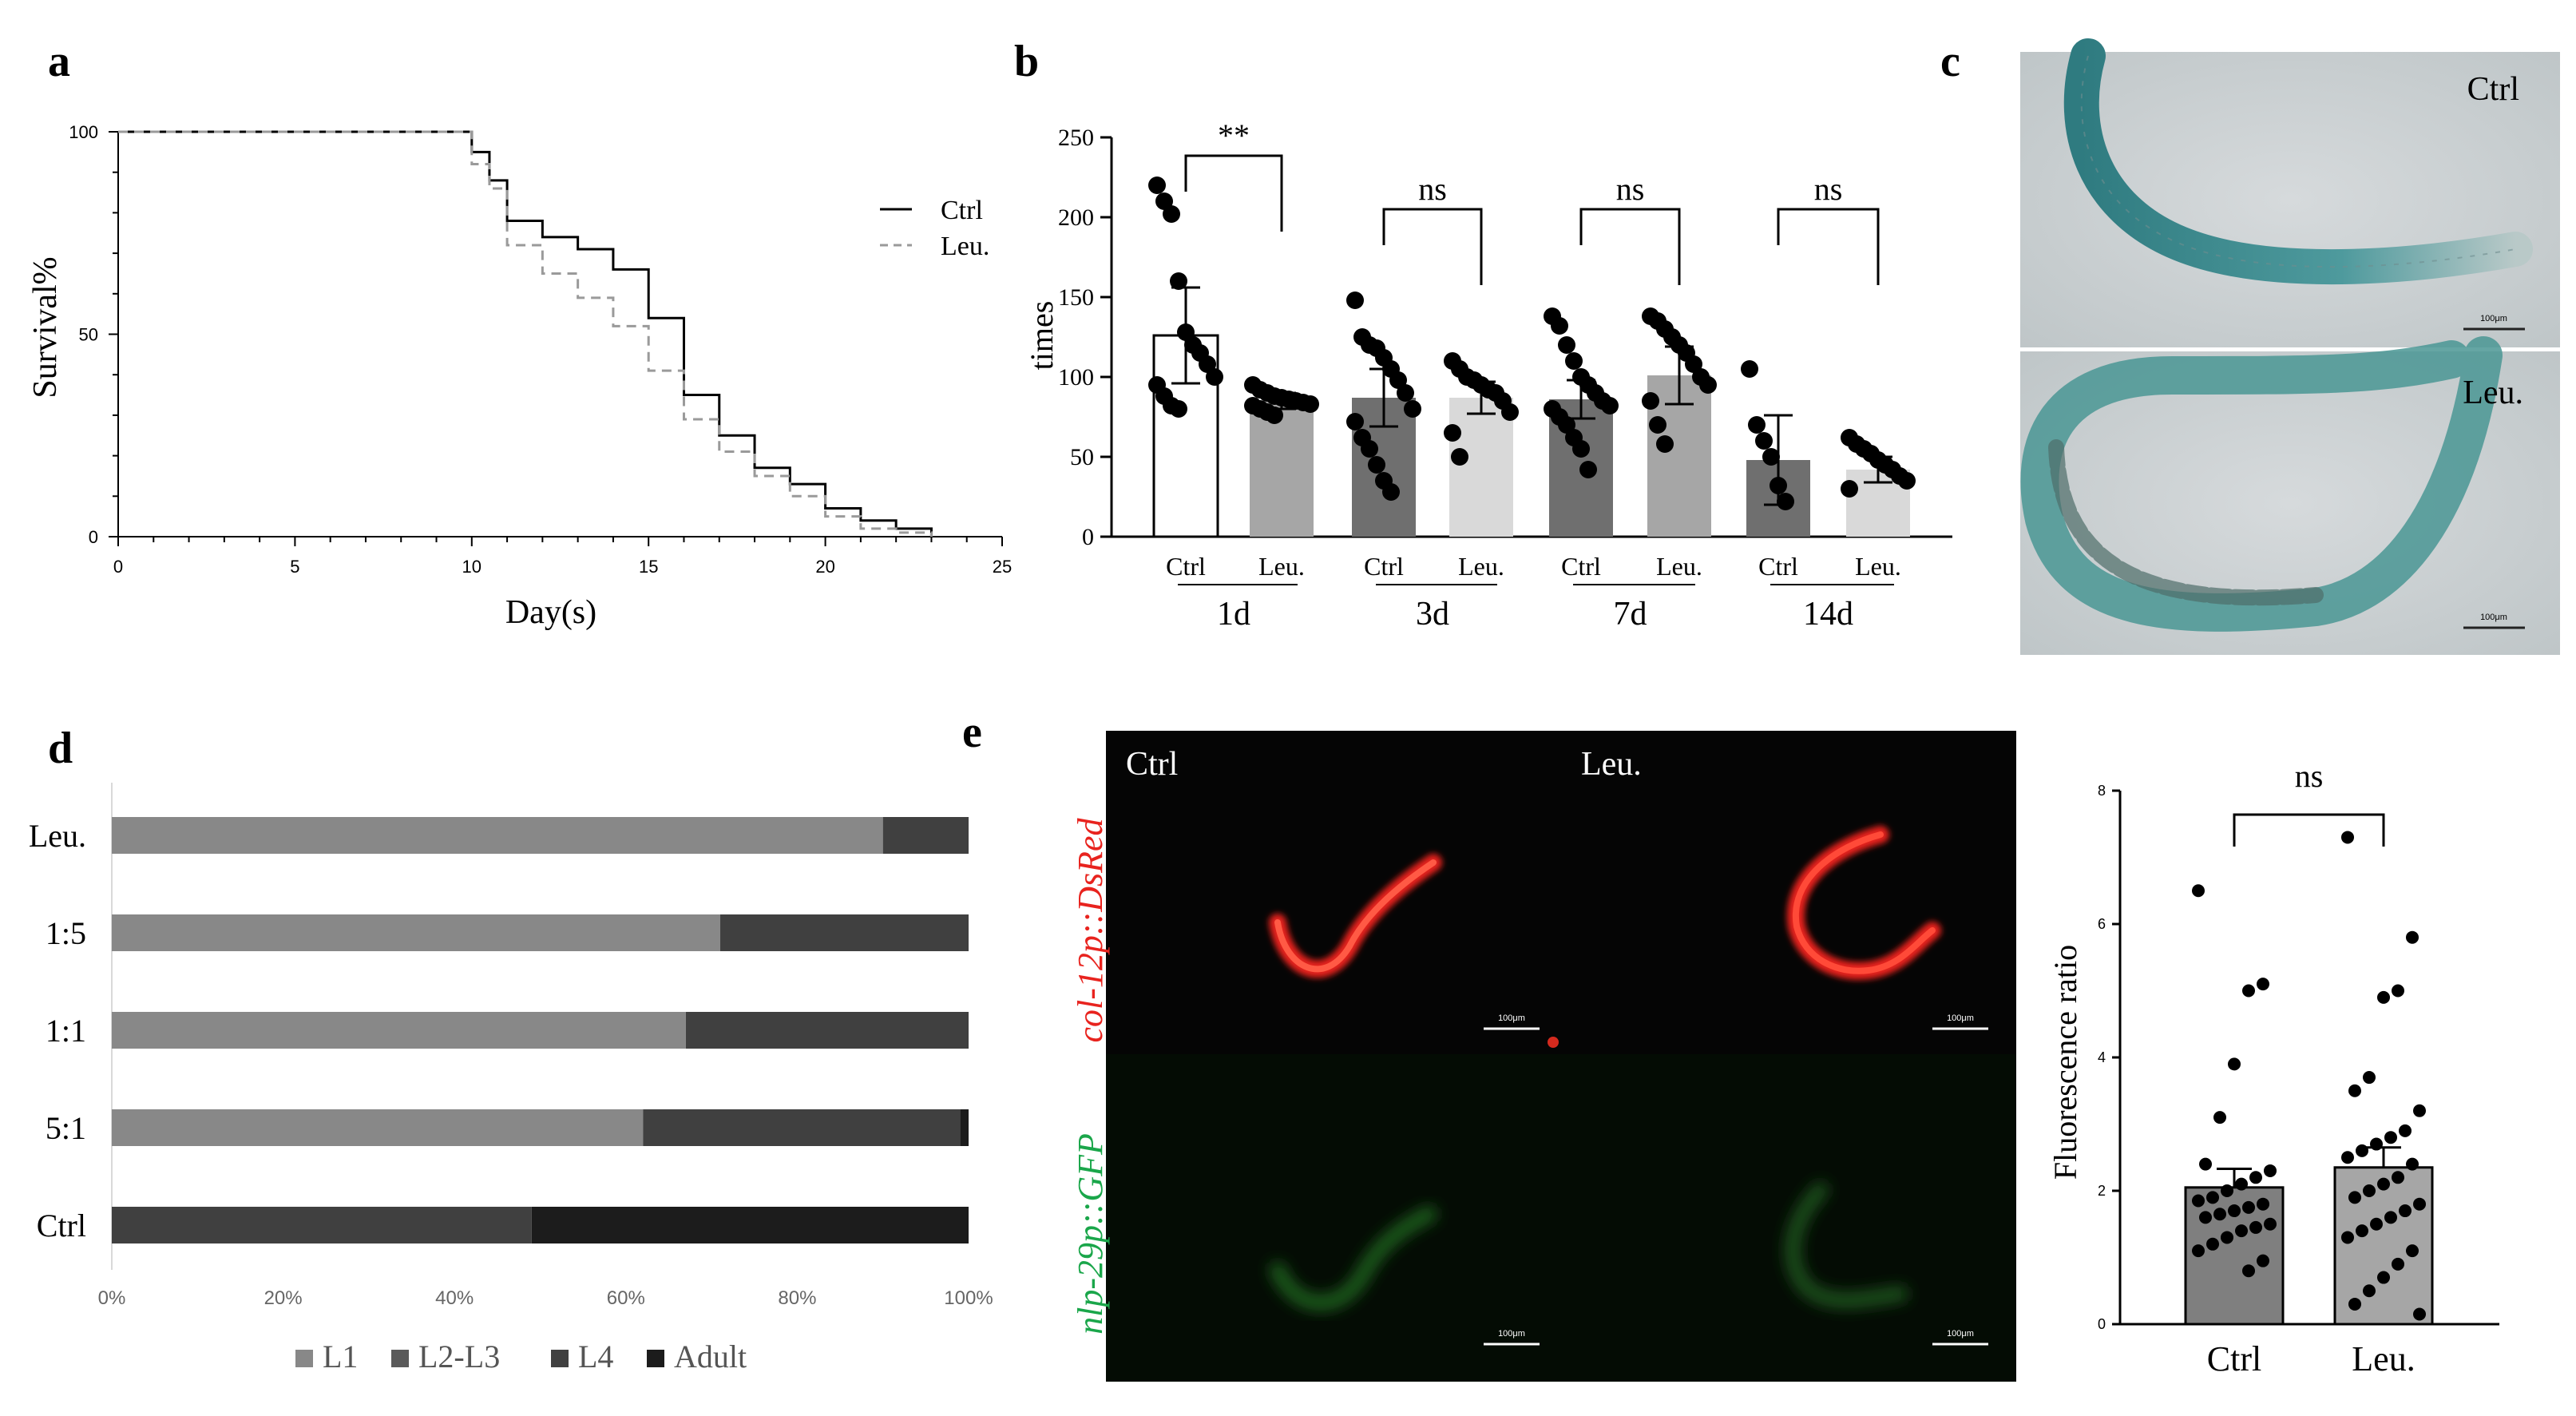 This screenshot has height=1416, width=2576. Describe the element at coordinates (1355, 916) in the screenshot. I see `dsred-worm-ctrl-core` at that location.